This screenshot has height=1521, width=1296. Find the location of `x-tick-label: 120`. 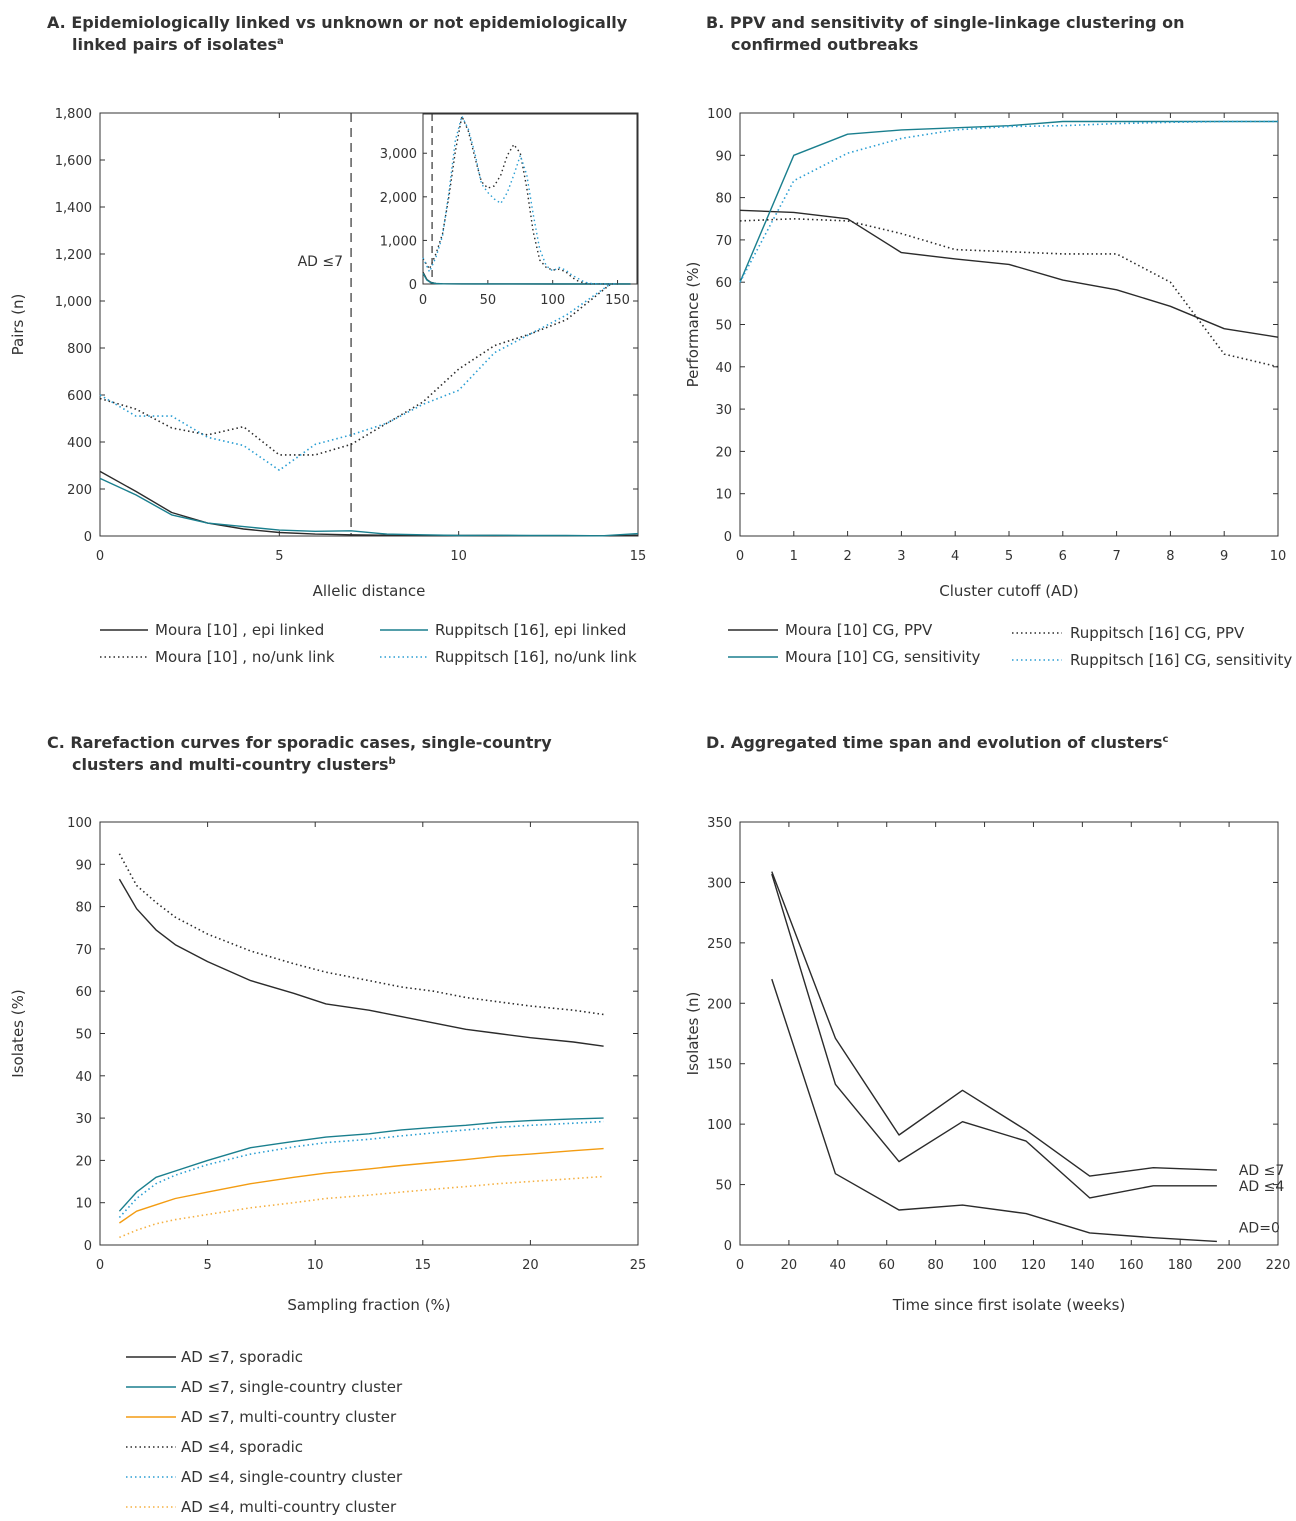

x-tick-label: 120 is located at coordinates (1033, 1265).